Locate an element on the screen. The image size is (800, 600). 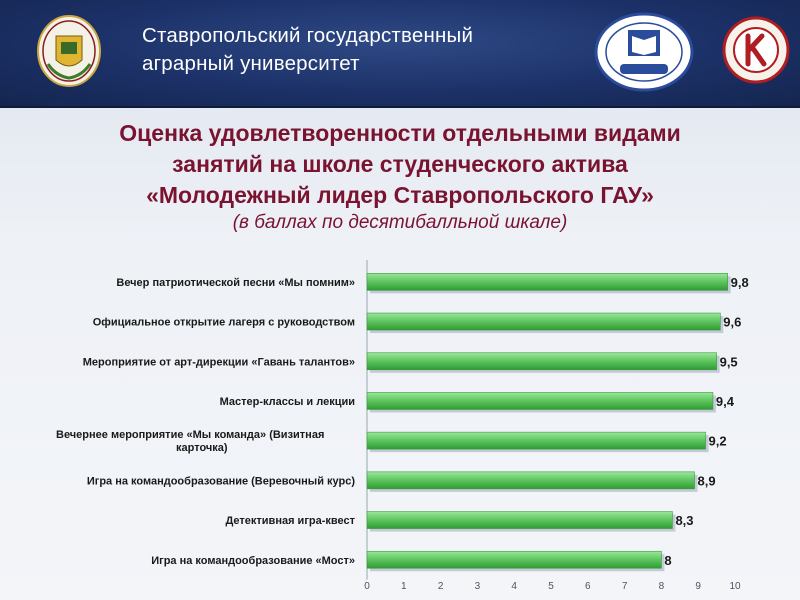
value-label: 8,3 is located at coordinates (684, 520).